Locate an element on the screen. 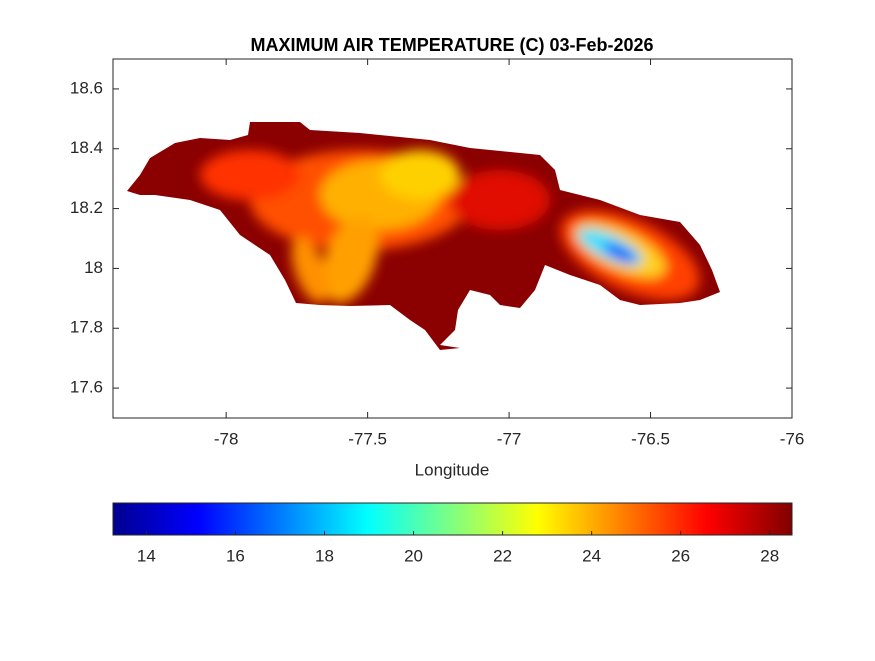 The width and height of the screenshot is (875, 661). y-tick-label: 18.6 is located at coordinates (86, 87).